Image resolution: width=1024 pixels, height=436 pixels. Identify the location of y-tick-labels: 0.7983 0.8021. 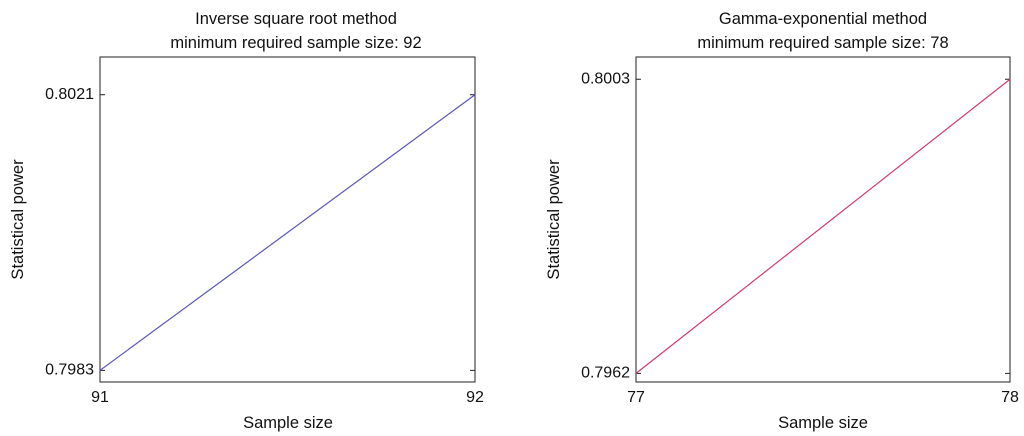
(69, 232).